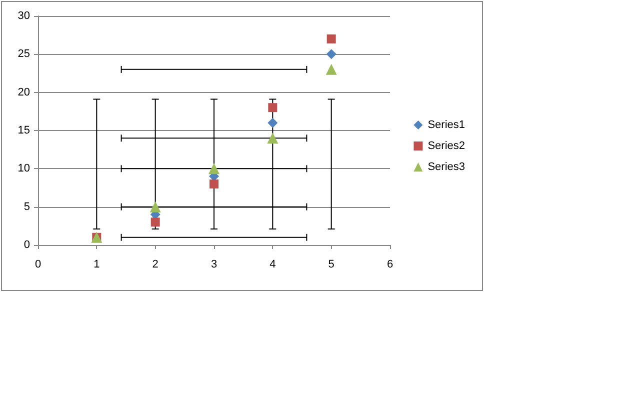  Describe the element at coordinates (24, 168) in the screenshot. I see `y-tick-label: 10` at that location.